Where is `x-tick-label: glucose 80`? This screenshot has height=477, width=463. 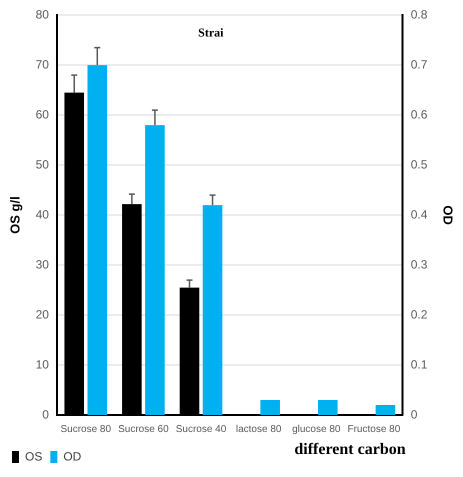
x-tick-label: glucose 80 is located at coordinates (316, 429).